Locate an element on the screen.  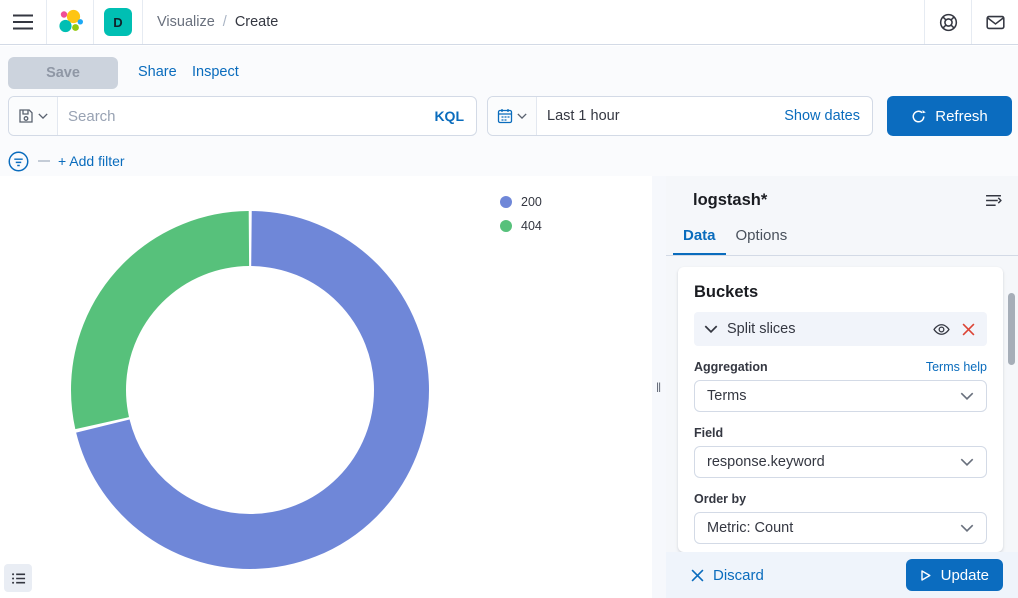
chart-legend: 200 404 is located at coordinates (521, 214).